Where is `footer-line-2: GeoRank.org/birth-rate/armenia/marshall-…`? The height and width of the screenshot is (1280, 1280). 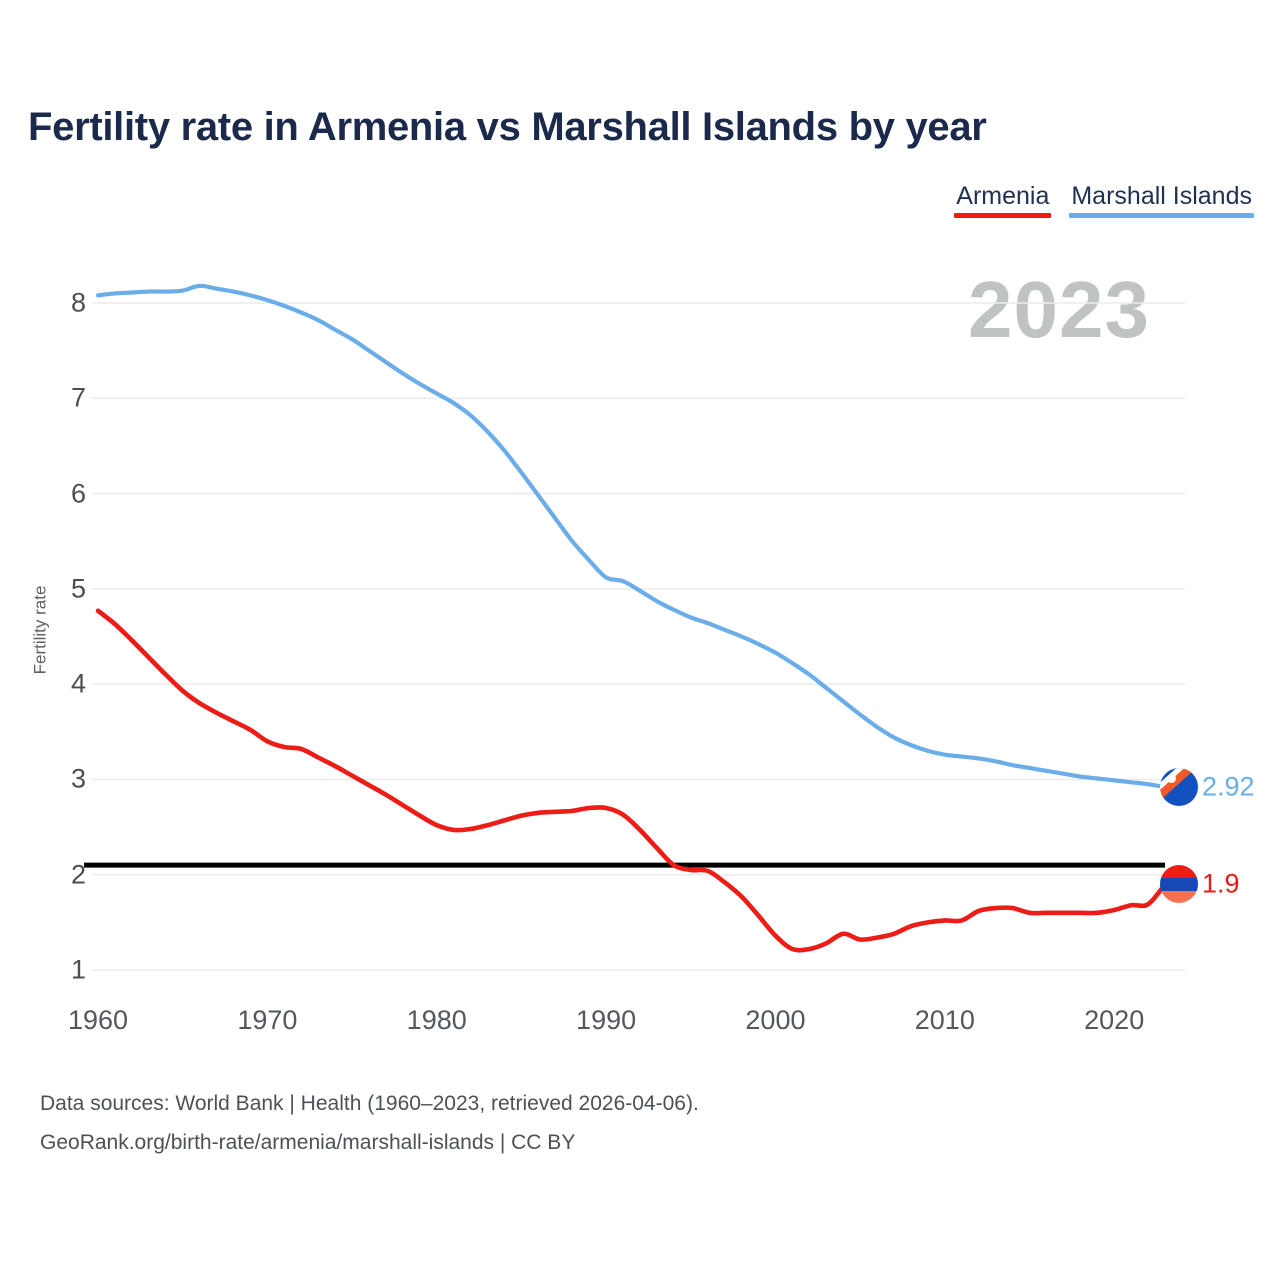
footer-line-2: GeoRank.org/birth-rate/armenia/marshall-… is located at coordinates (308, 1142).